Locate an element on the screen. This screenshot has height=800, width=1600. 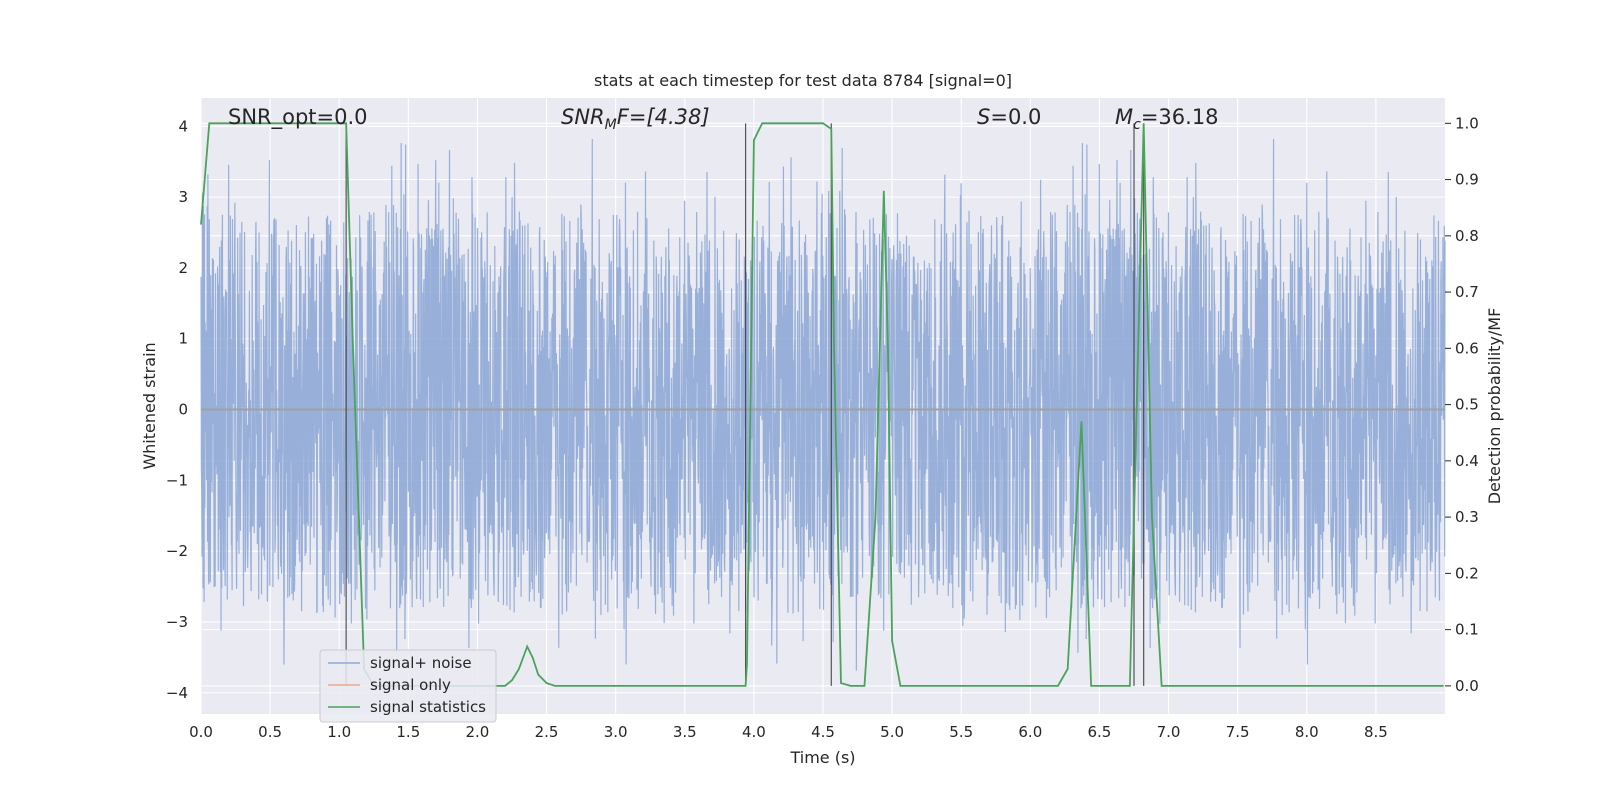
annotation-s-base: S is located at coordinates (983, 117).